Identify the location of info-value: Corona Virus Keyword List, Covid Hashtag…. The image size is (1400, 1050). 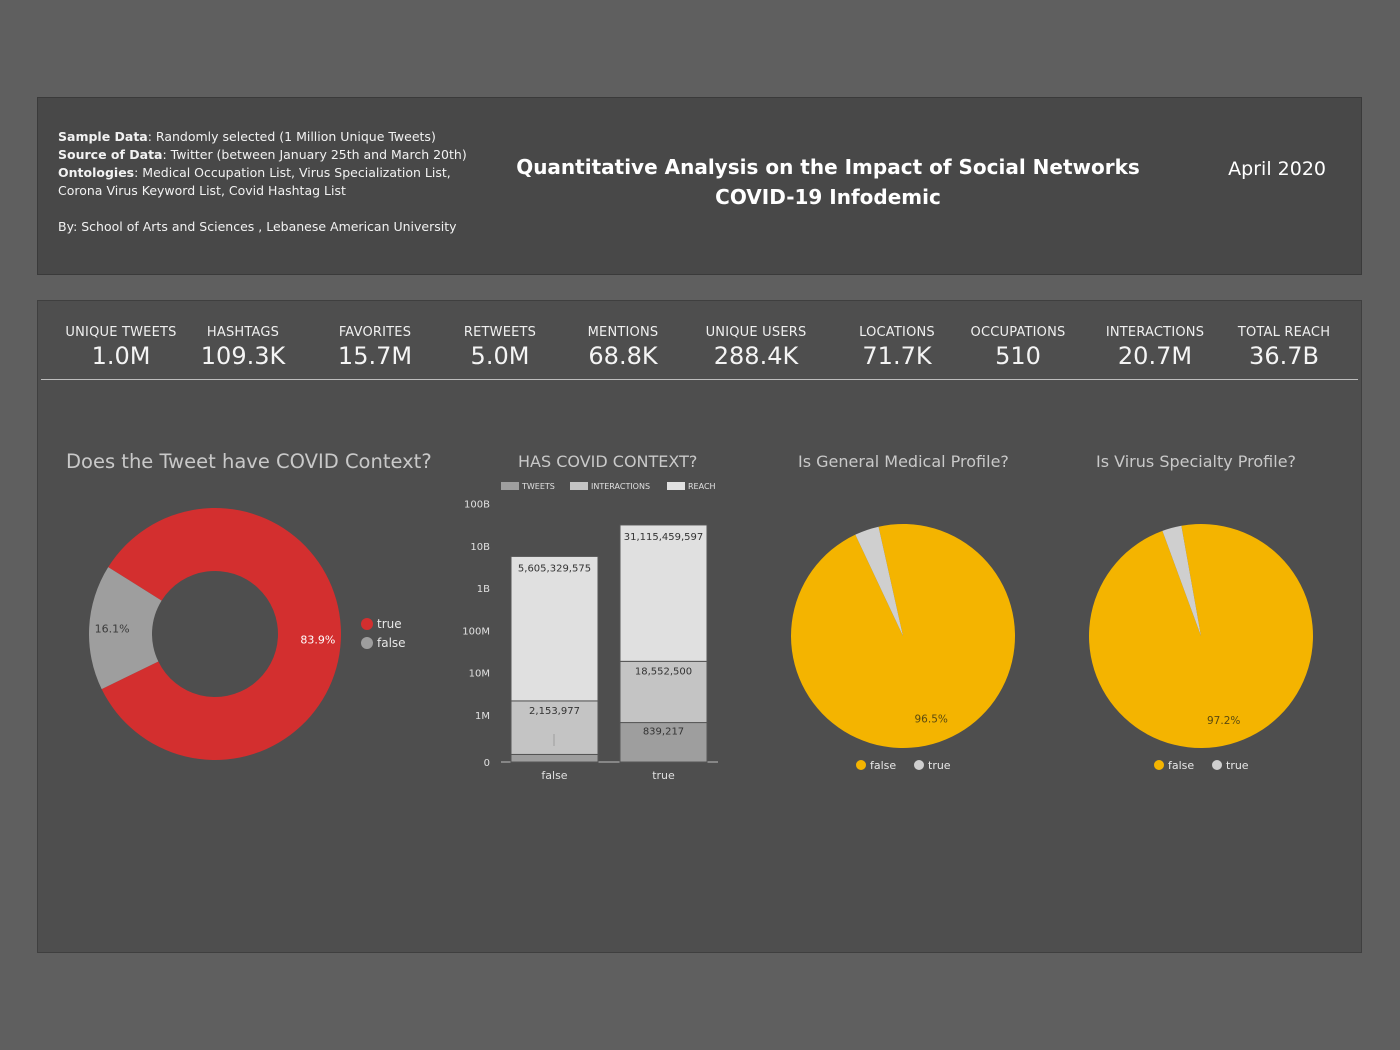
(202, 190).